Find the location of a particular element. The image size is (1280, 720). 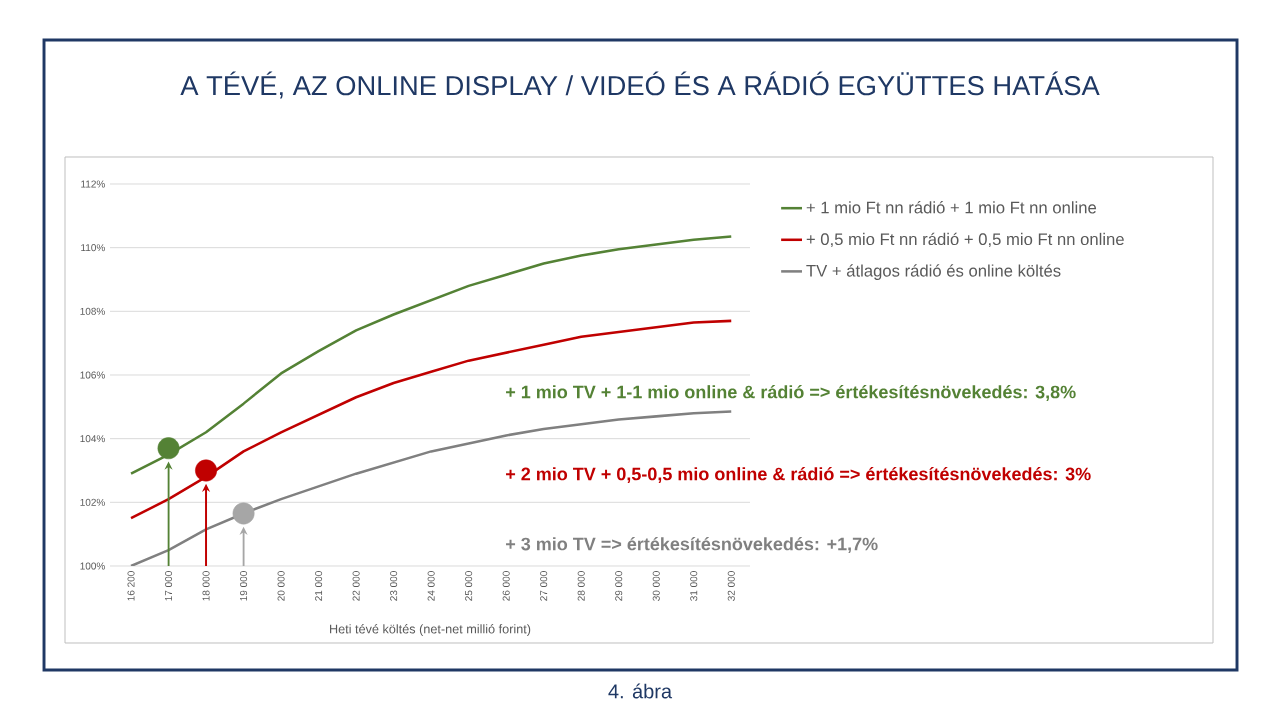

x-tick-label: 18 000 is located at coordinates (206, 586).